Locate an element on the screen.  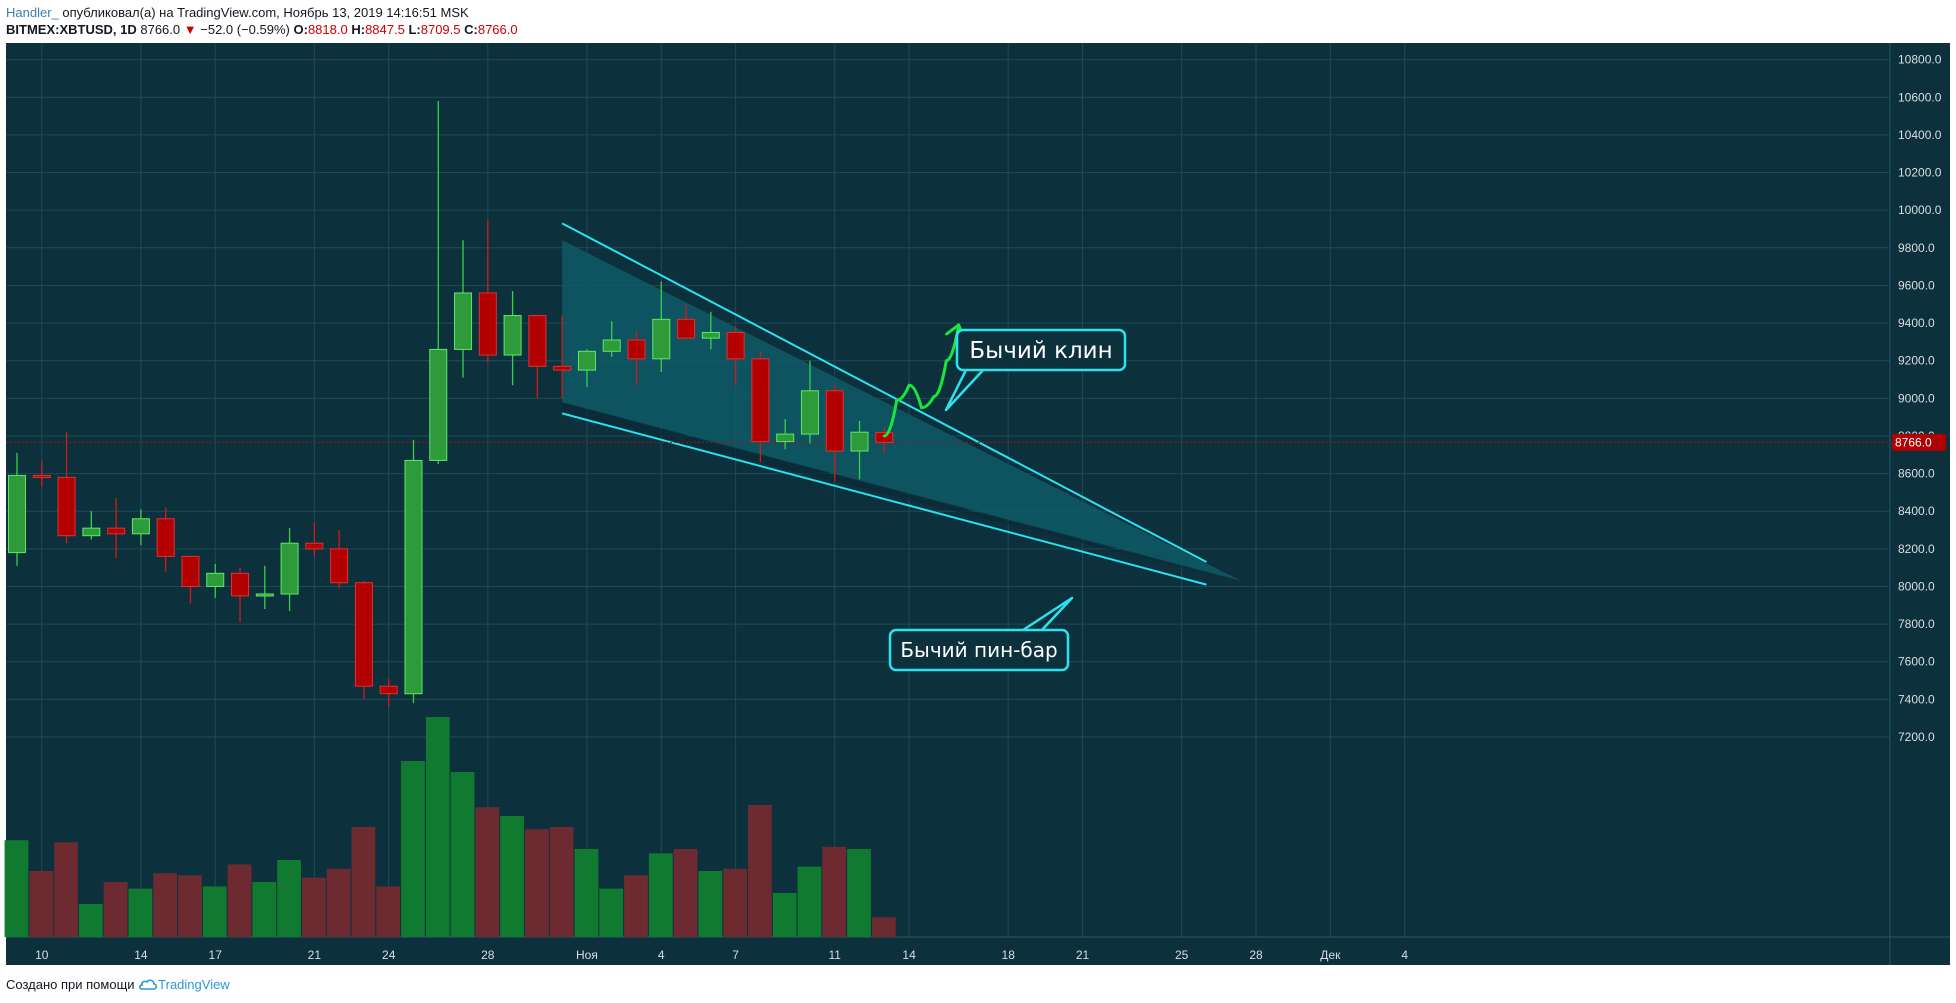
wedge-shadow is located at coordinates (902, 493).